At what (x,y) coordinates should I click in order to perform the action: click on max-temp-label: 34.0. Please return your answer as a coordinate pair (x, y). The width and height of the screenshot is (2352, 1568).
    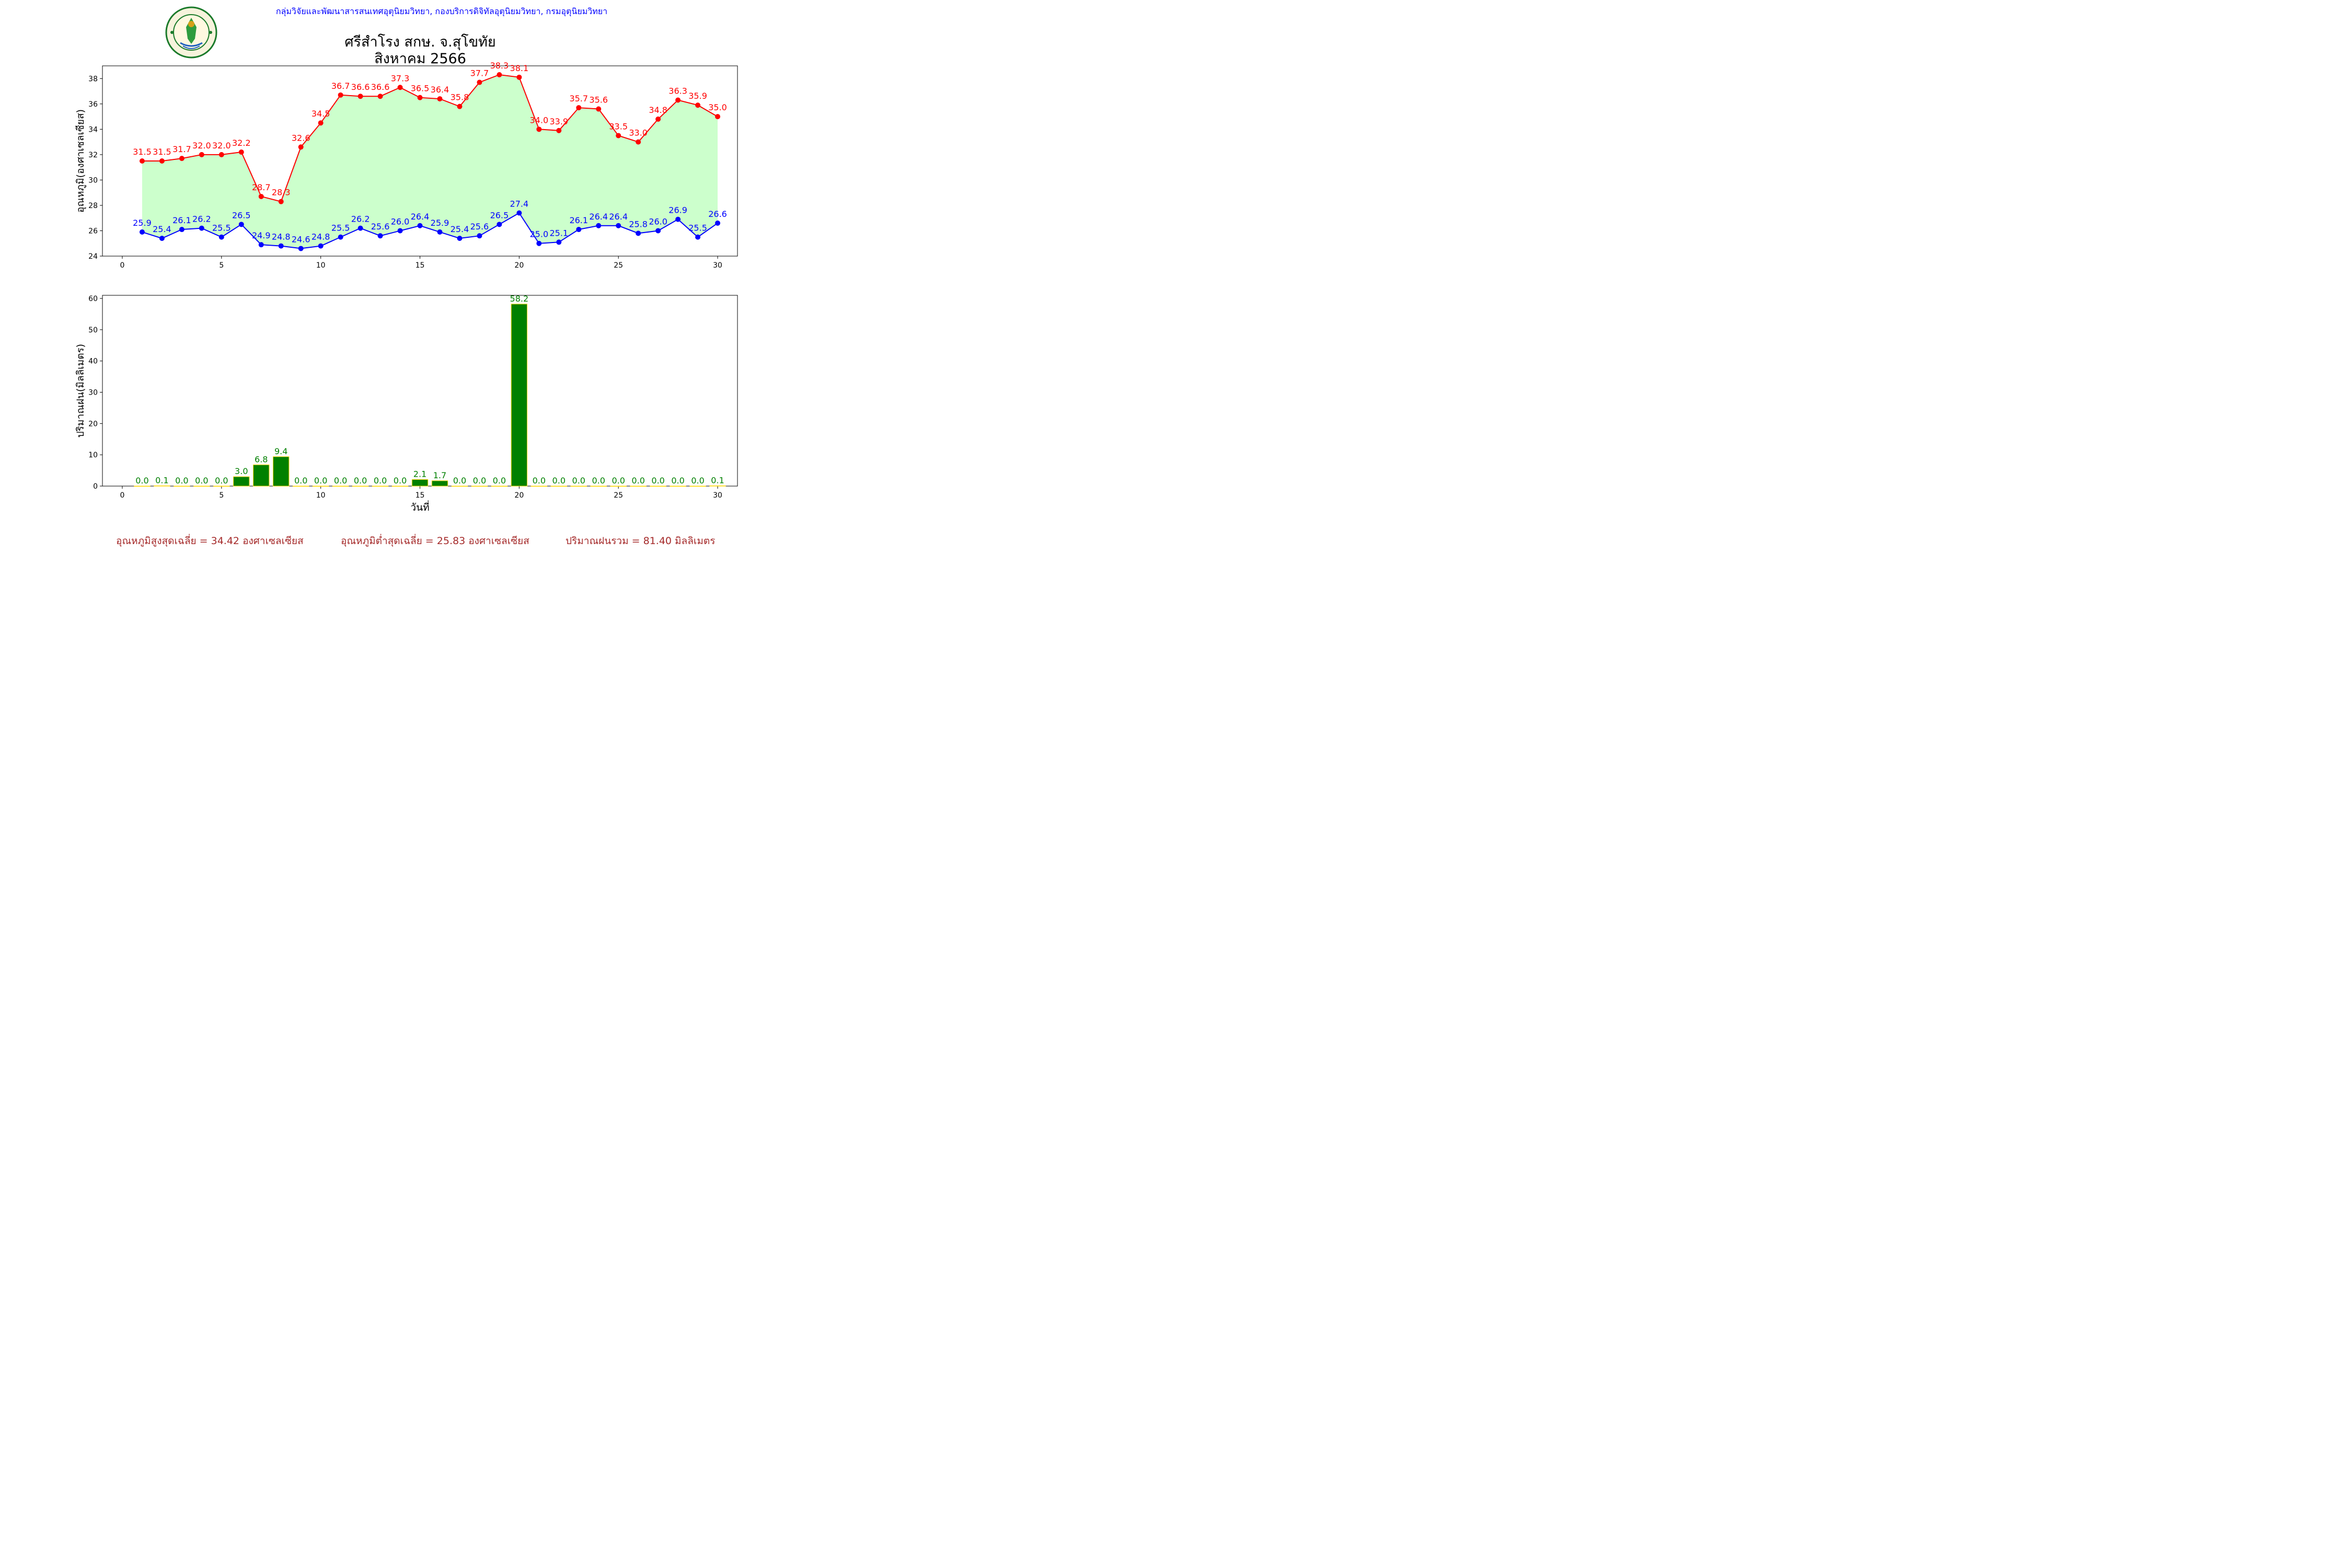
    Looking at the image, I should click on (539, 120).